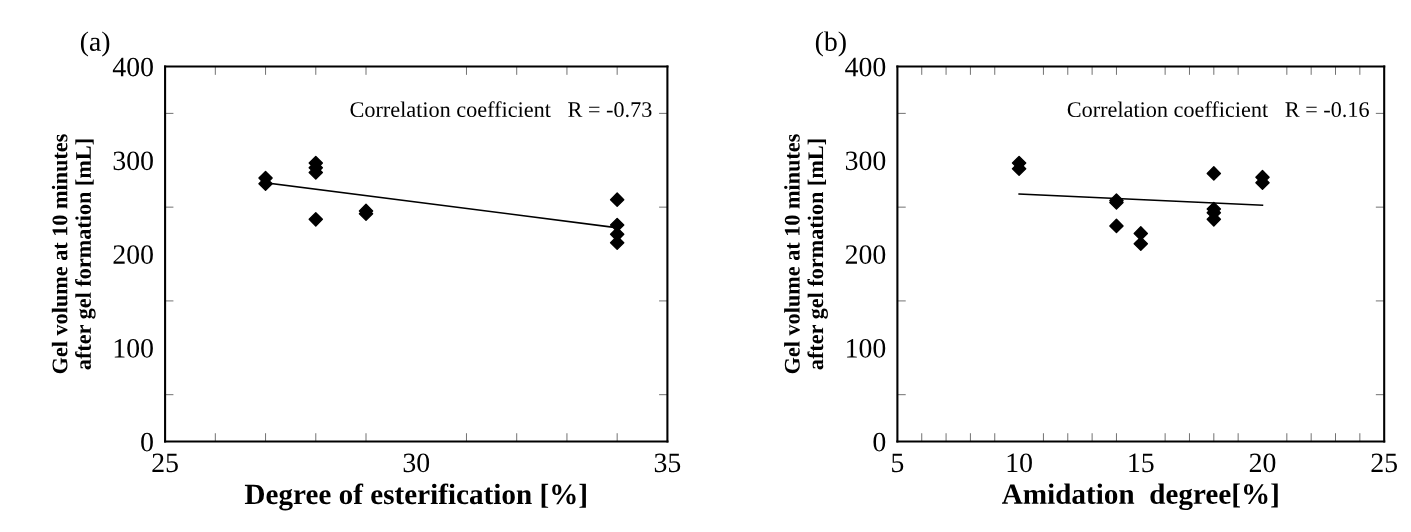  What do you see at coordinates (667, 463) in the screenshot?
I see `x-tick-label: 35` at bounding box center [667, 463].